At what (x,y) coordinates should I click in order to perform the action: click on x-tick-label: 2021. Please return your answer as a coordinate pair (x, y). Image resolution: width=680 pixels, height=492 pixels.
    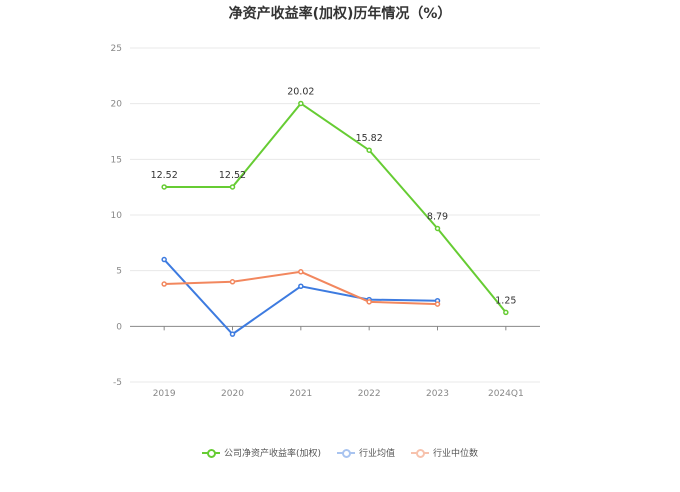
    Looking at the image, I should click on (300, 394).